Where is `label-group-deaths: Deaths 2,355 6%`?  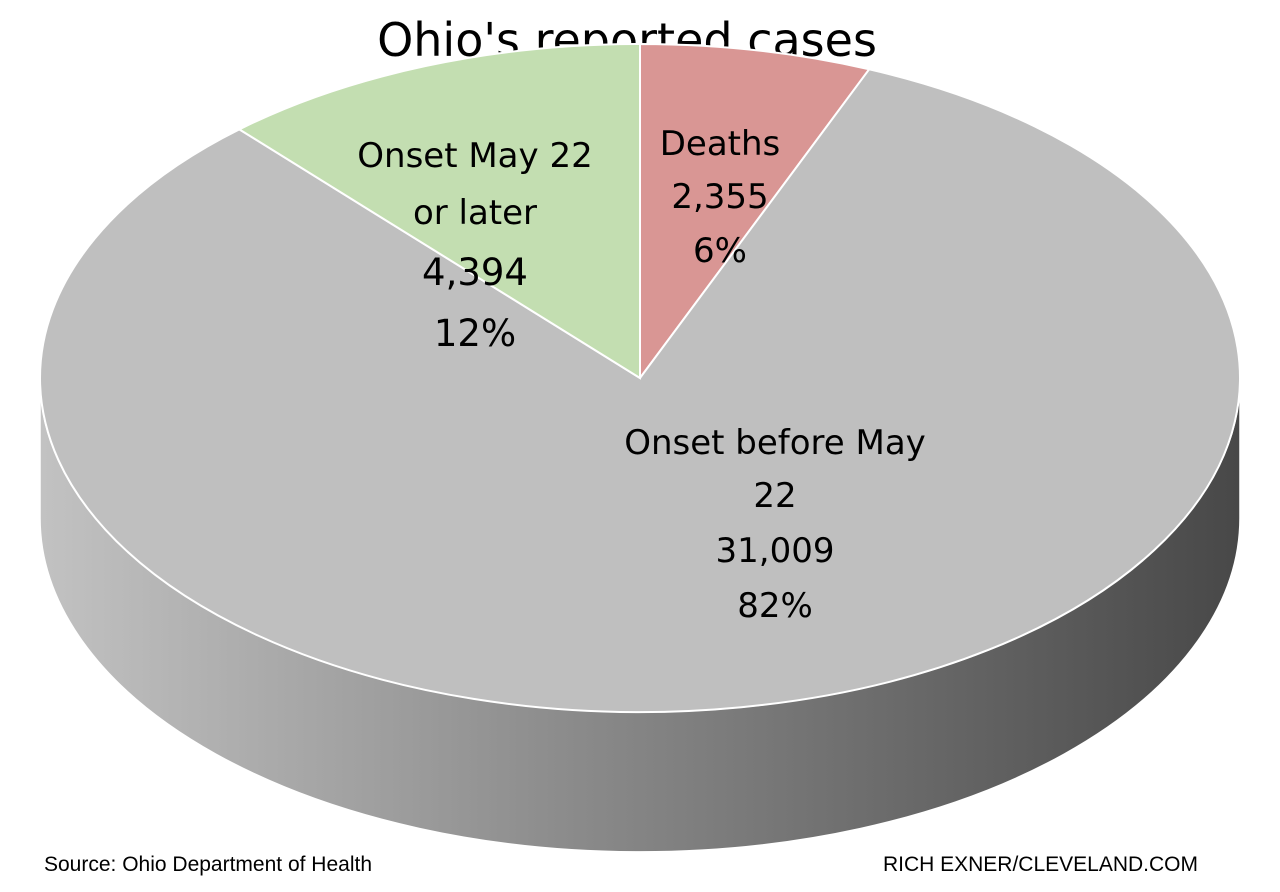 label-group-deaths: Deaths 2,355 6% is located at coordinates (720, 197).